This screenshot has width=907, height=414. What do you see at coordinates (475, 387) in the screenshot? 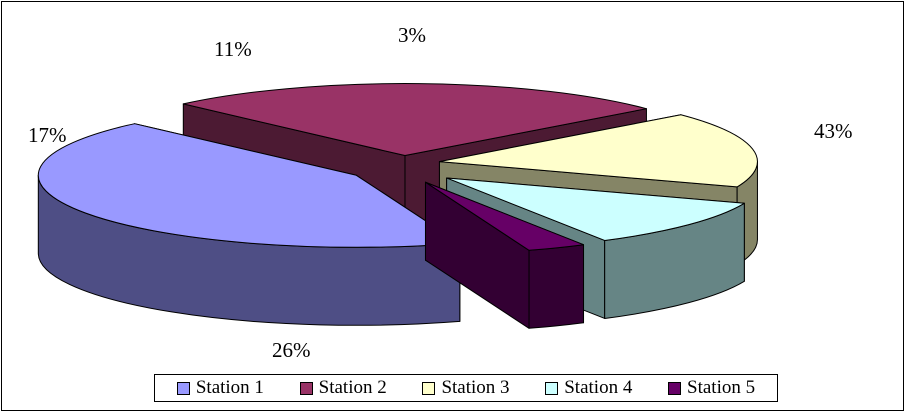
I see `legend-label: Station 3` at bounding box center [475, 387].